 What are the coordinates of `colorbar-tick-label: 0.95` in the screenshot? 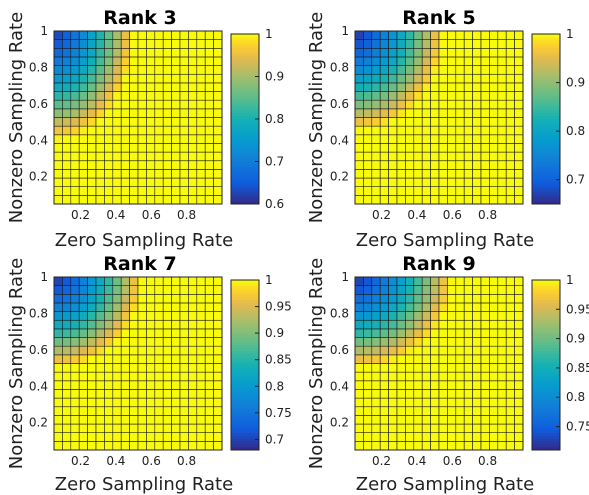 It's located at (577, 309).